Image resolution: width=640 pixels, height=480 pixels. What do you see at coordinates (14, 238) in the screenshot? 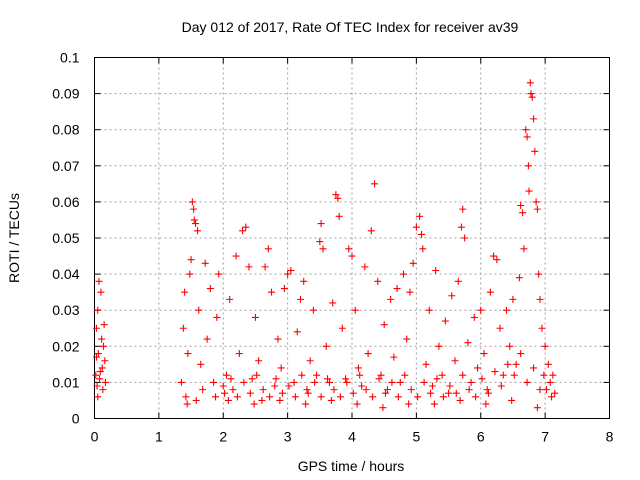
I see `y-axis-label: ROTI / TECUs` at bounding box center [14, 238].